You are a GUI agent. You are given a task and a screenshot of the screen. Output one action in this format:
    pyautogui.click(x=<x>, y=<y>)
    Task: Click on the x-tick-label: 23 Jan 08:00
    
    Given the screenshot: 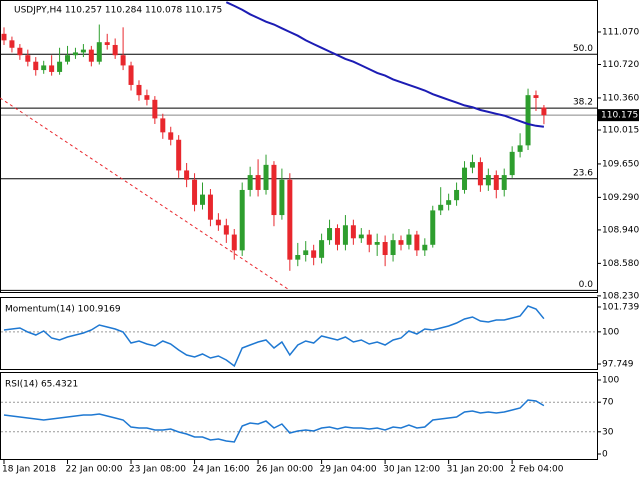 What is the action you would take?
    pyautogui.click(x=157, y=470)
    